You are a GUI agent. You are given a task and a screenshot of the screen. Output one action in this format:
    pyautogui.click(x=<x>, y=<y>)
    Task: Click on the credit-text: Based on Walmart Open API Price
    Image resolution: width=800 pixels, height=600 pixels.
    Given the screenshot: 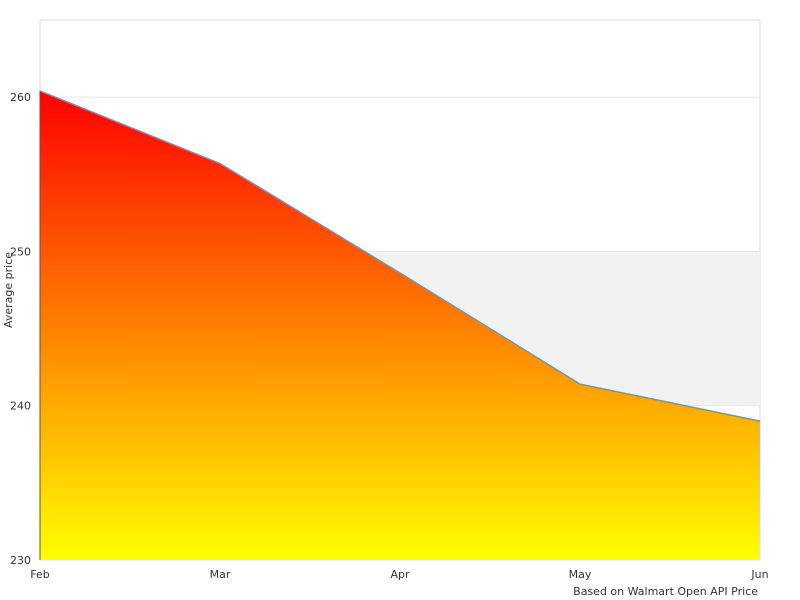 What is the action you would take?
    pyautogui.click(x=665, y=591)
    